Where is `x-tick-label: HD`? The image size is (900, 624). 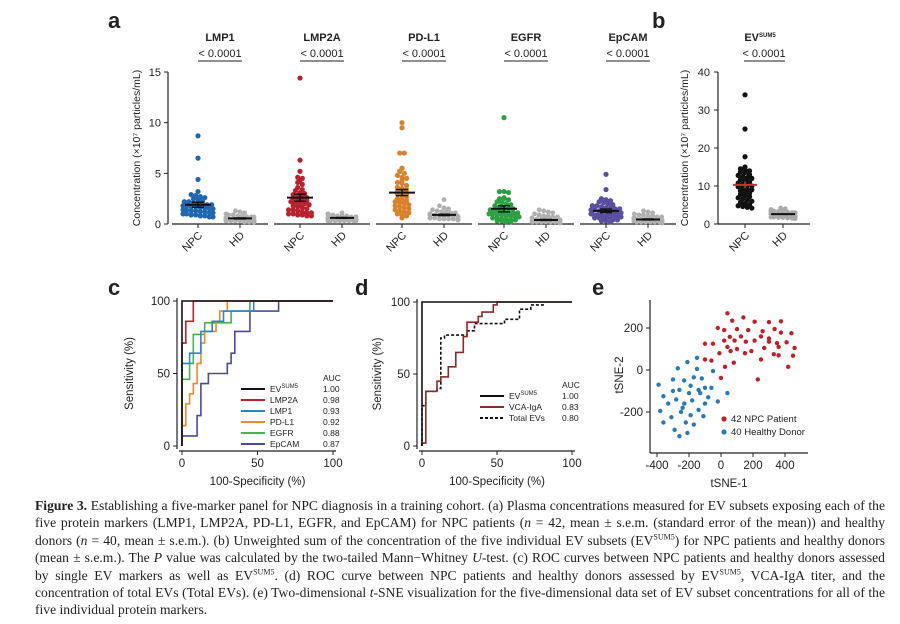
x-tick-label: HD is located at coordinates (645, 240).